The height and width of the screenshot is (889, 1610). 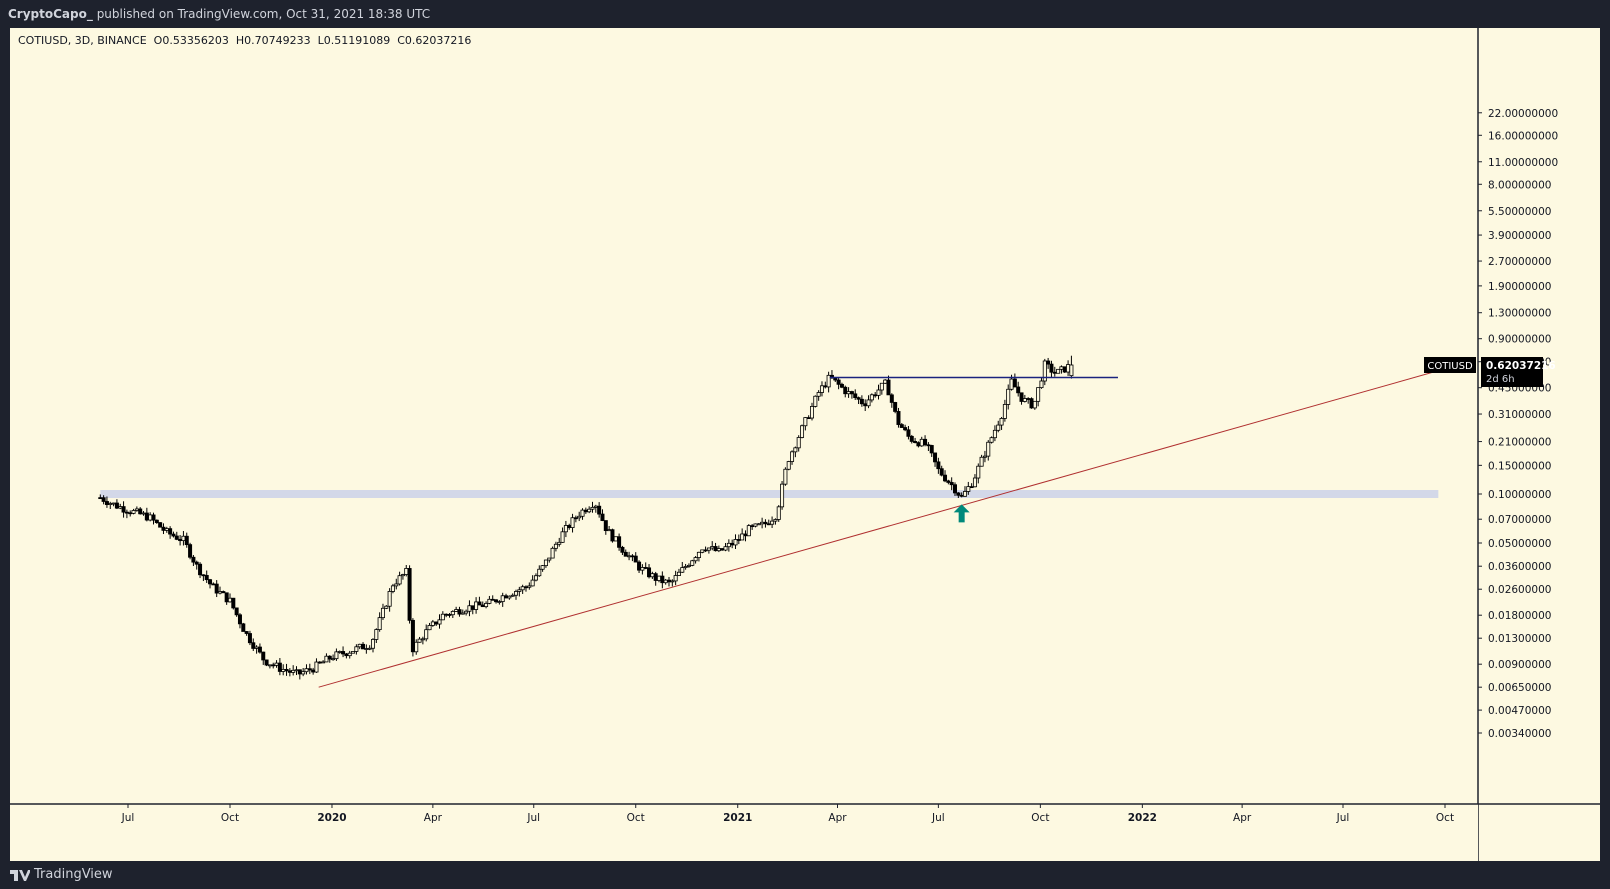 I want to click on price-tick-label: 1.30000000, so click(x=1519, y=314).